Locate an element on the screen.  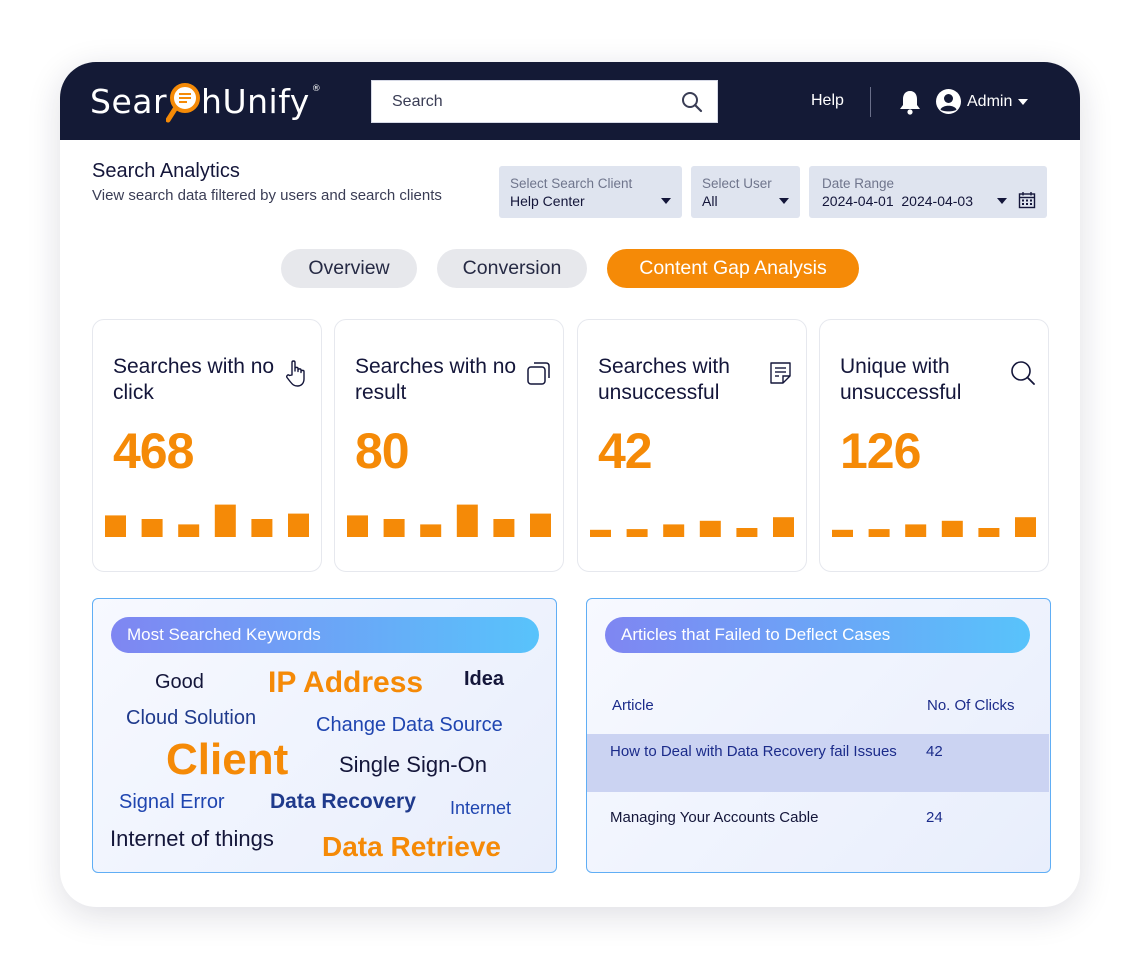
metric-card-no-result: Searches with no result 80 is located at coordinates (449, 445).